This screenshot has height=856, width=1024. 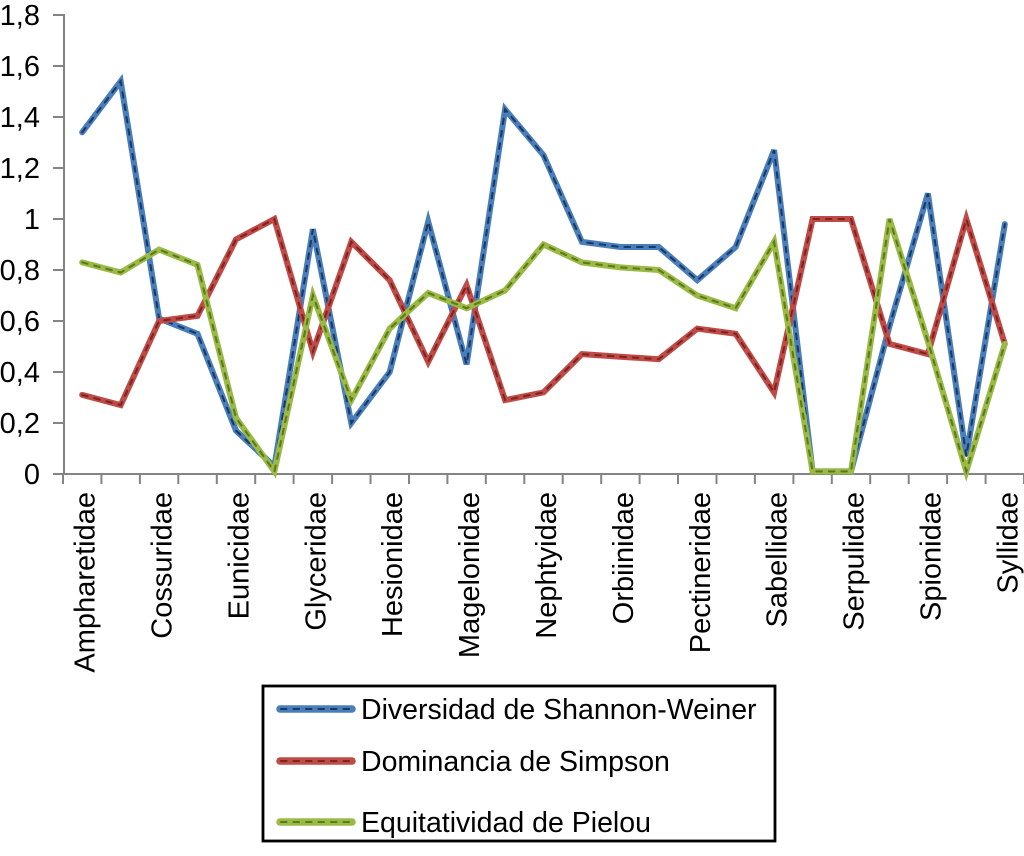 I want to click on svg-text: 1,4, so click(x=20, y=118).